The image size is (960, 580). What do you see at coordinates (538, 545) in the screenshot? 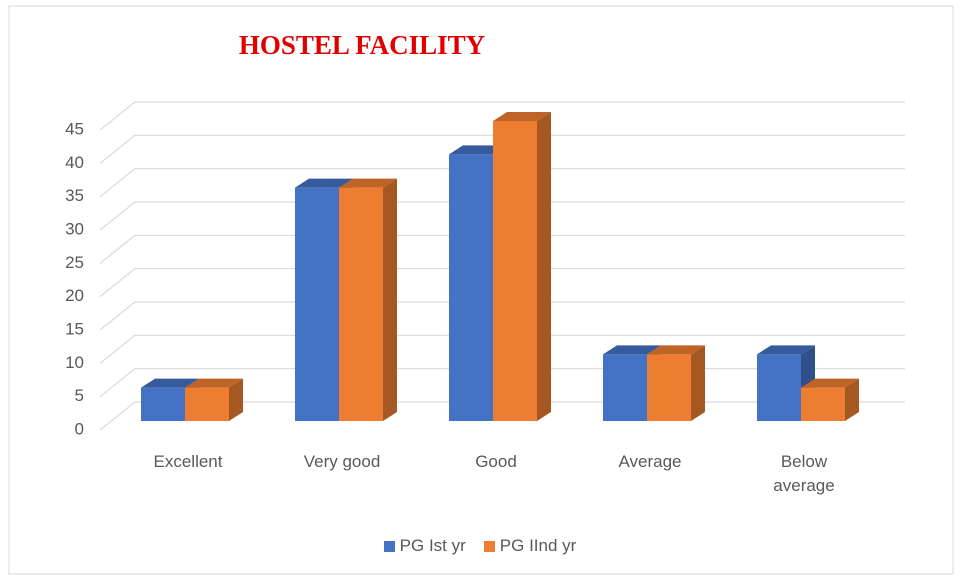
I see `legend-label: PG IInd yr` at bounding box center [538, 545].